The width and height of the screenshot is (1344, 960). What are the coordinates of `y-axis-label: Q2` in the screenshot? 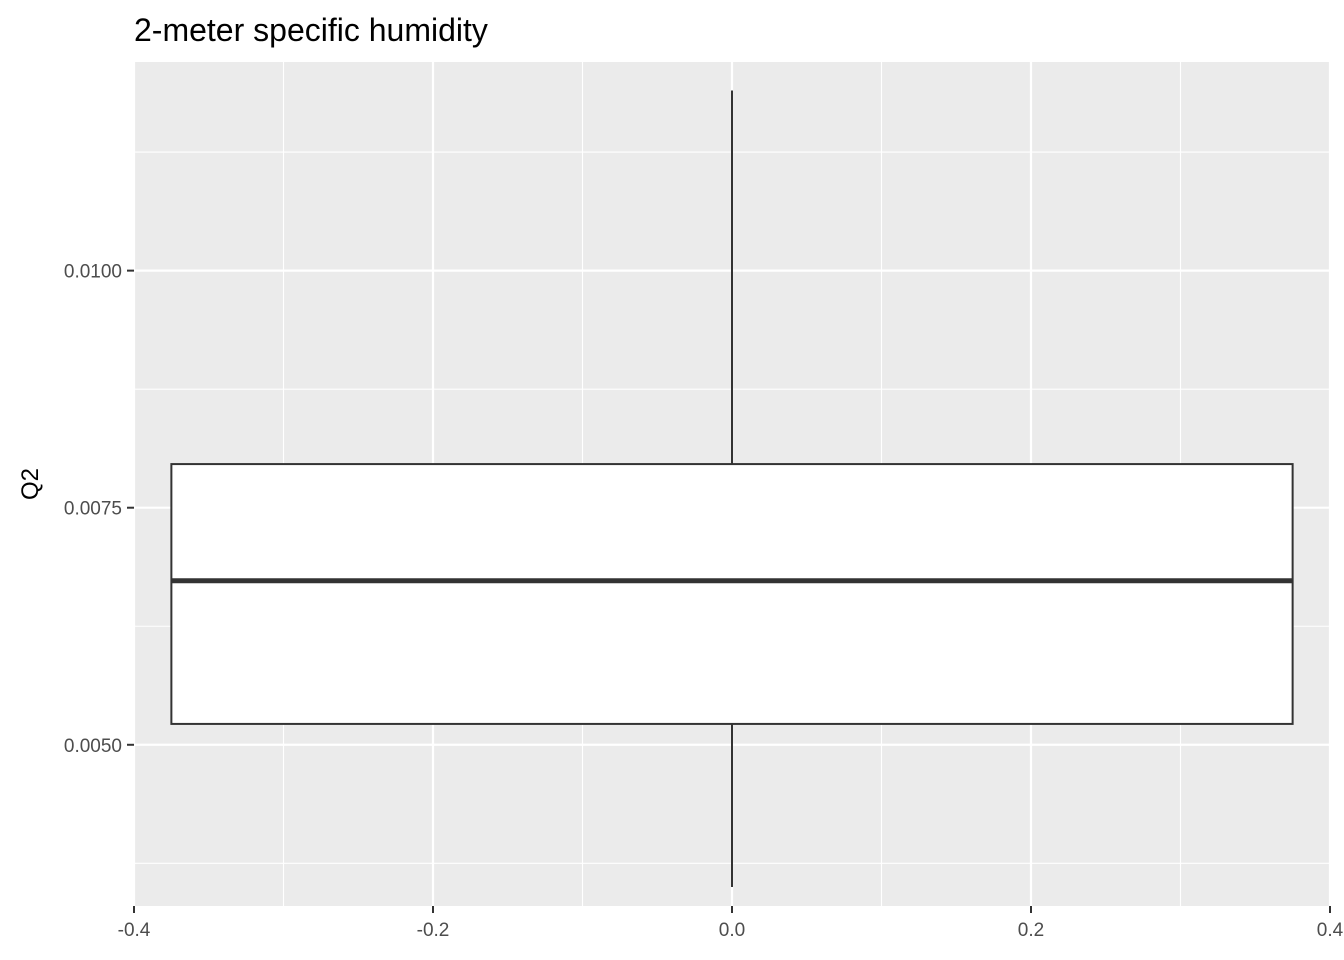 It's located at (30, 484).